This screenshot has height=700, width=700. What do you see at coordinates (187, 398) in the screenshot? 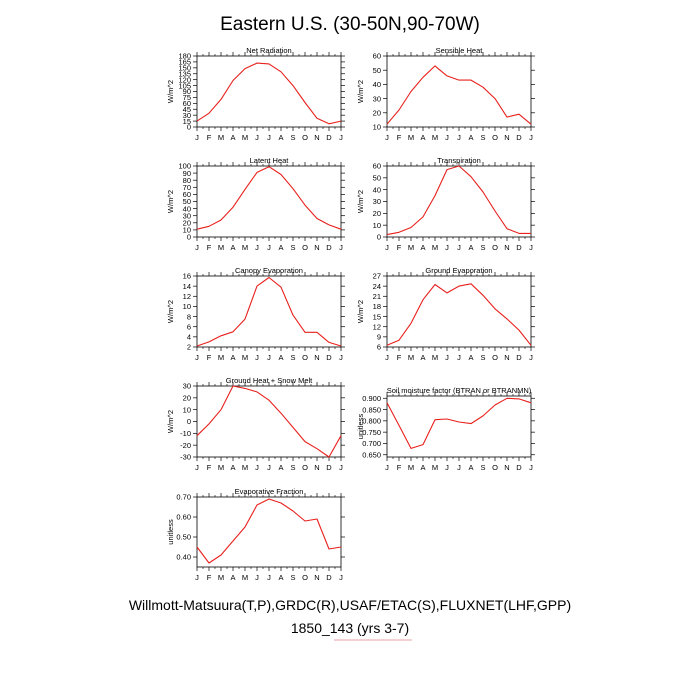
I see `y-tick-label: 20` at bounding box center [187, 398].